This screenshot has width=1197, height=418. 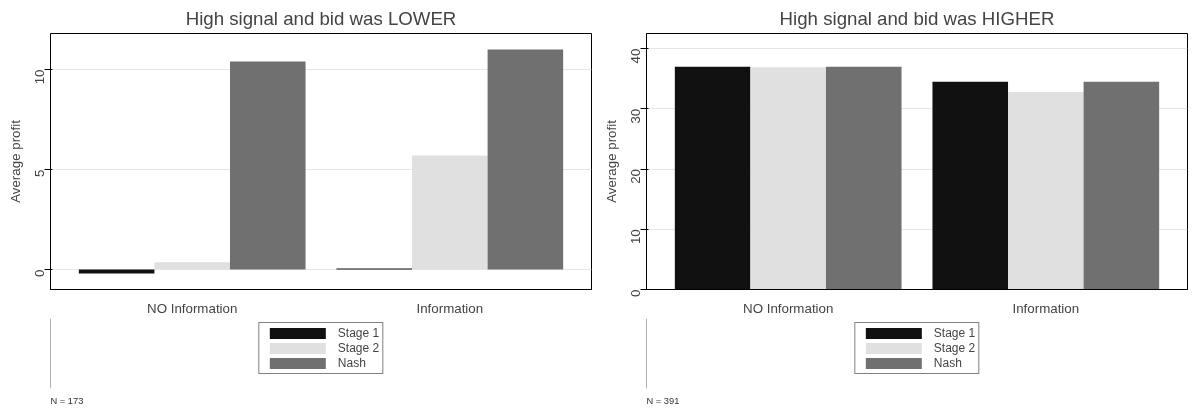 What do you see at coordinates (67, 400) in the screenshot?
I see `text: N = 173` at bounding box center [67, 400].